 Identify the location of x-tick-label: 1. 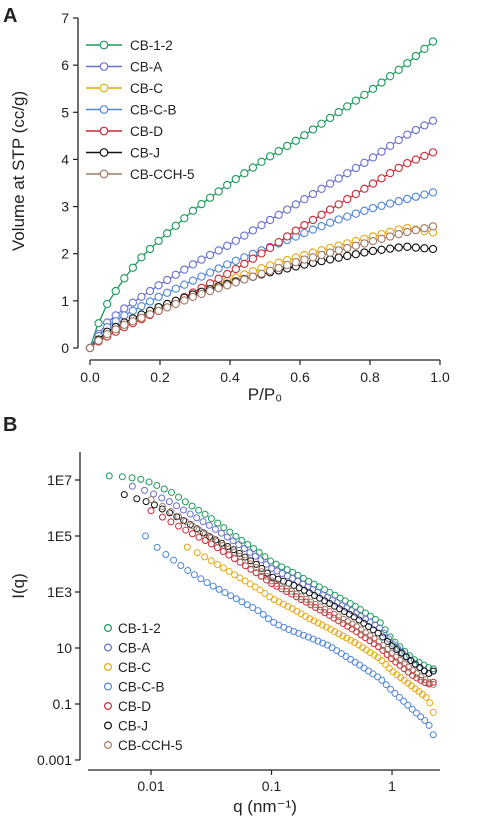
(392, 786).